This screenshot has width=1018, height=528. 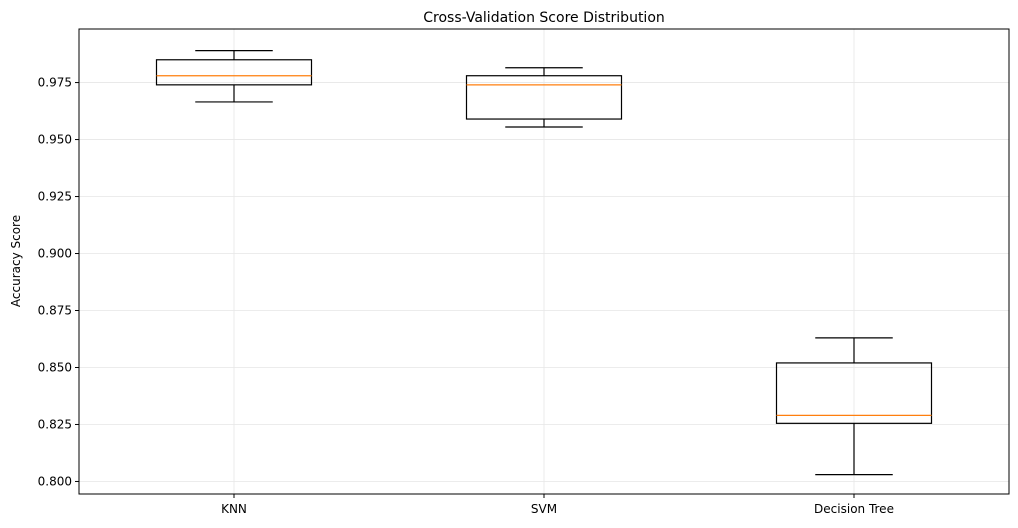 I want to click on y-tick-label: 0.800, so click(x=55, y=481).